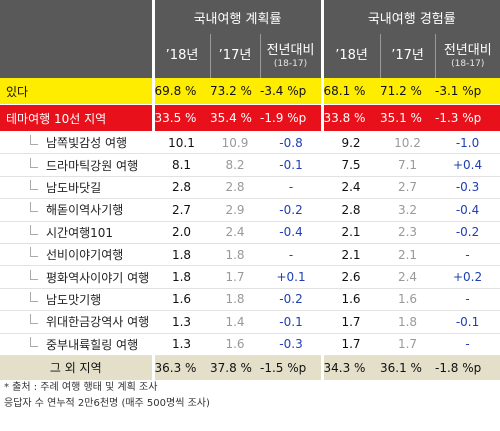 This screenshot has height=431, width=500. I want to click on cell: 71.2 %, so click(408, 91).